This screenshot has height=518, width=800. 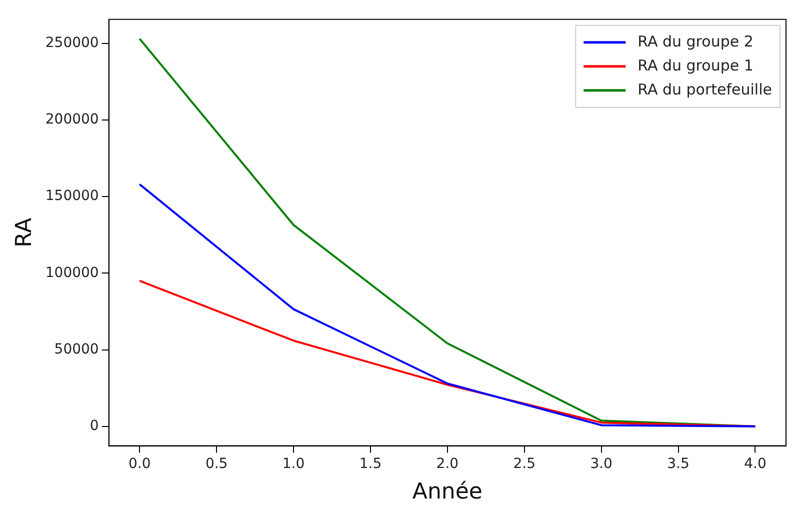 What do you see at coordinates (24, 233) in the screenshot?
I see `y-axis-title: RA` at bounding box center [24, 233].